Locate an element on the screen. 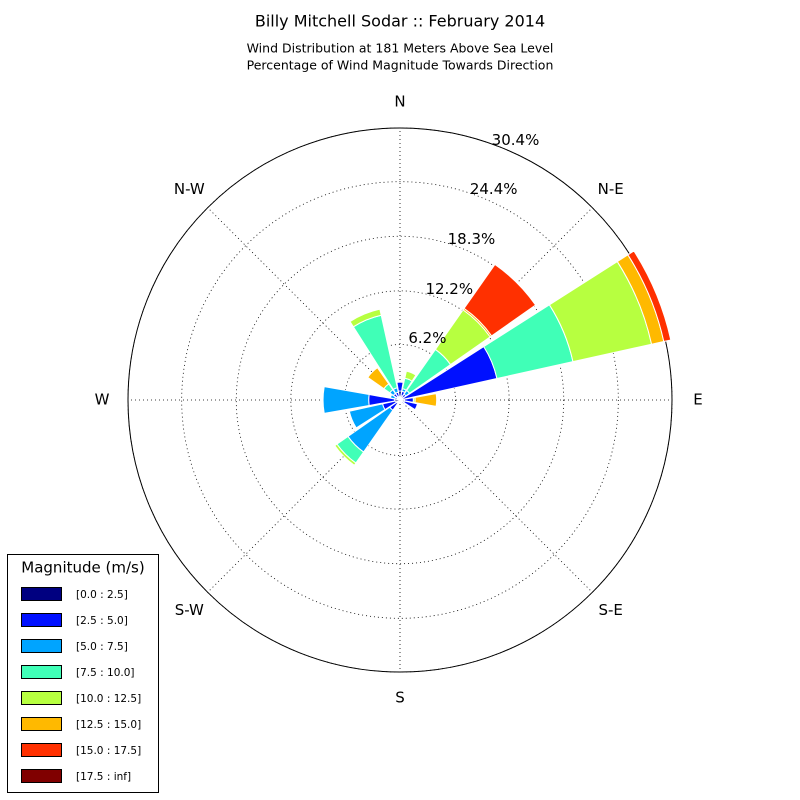  legend-label: [7.5 : 10.0] is located at coordinates (105, 673).